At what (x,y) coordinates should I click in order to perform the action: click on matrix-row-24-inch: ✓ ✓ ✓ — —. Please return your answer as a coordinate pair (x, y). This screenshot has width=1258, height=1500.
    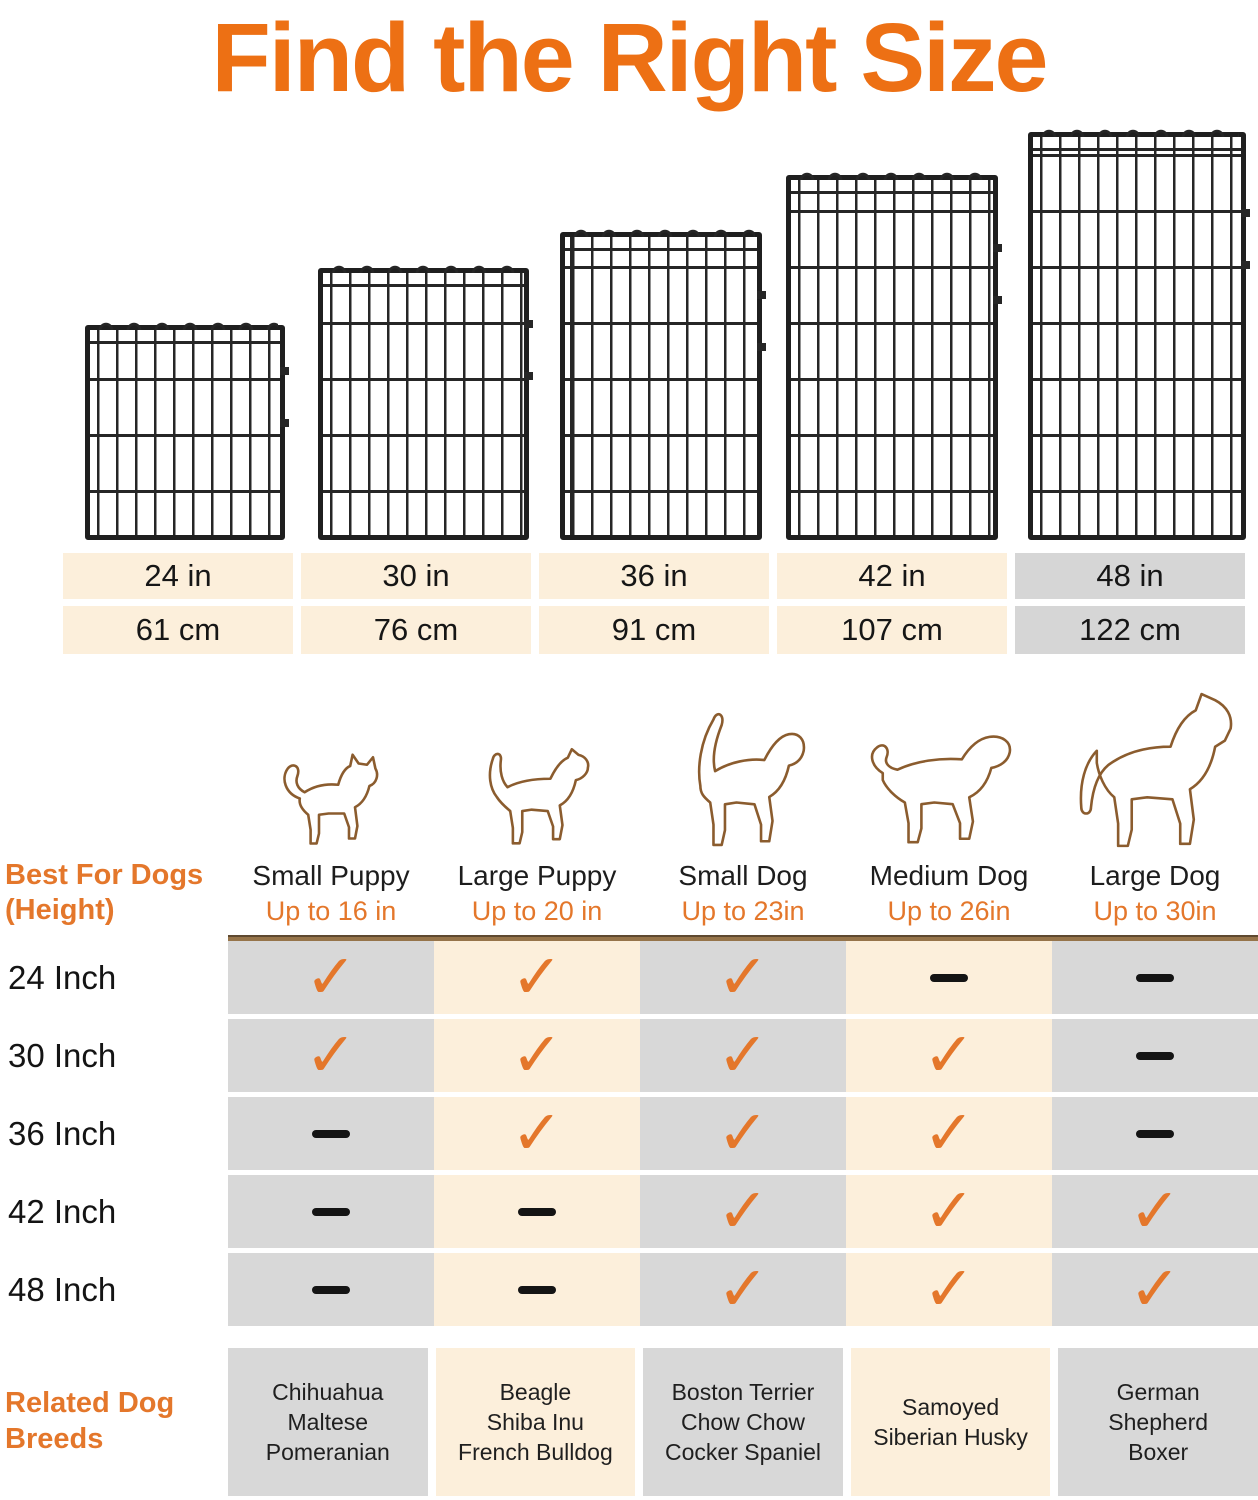
    Looking at the image, I should click on (743, 977).